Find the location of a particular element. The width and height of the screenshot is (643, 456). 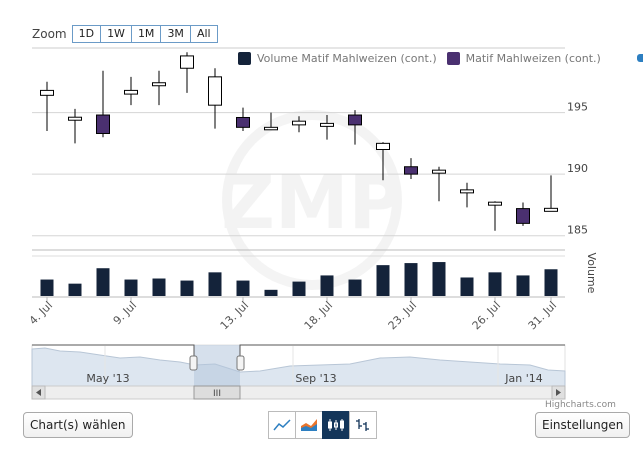

chart-type-selector is located at coordinates (322, 425).